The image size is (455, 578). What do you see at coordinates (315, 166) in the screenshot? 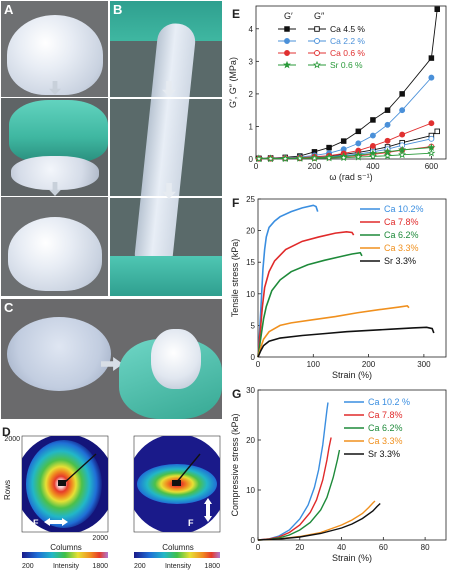
I see `chart-e-xtick-label: 200` at bounding box center [315, 166].